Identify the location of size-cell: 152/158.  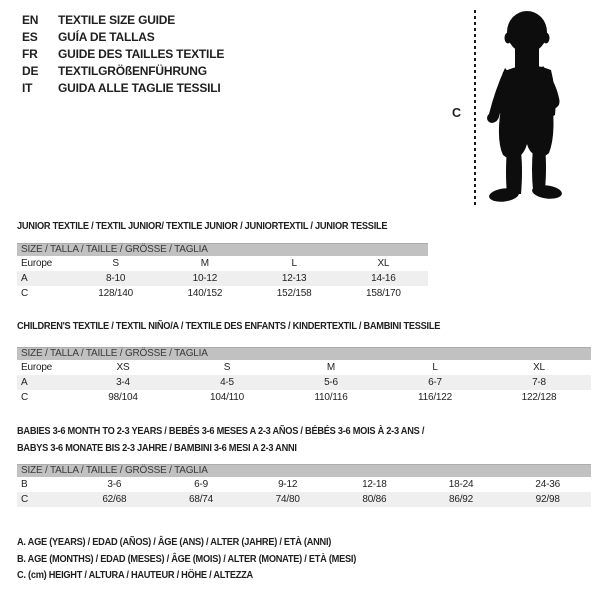
(294, 293).